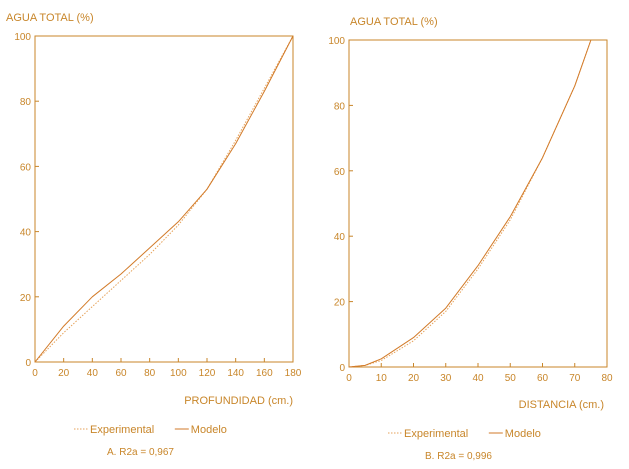 Image resolution: width=629 pixels, height=469 pixels. Describe the element at coordinates (511, 378) in the screenshot. I see `x-tick-label: 50` at that location.